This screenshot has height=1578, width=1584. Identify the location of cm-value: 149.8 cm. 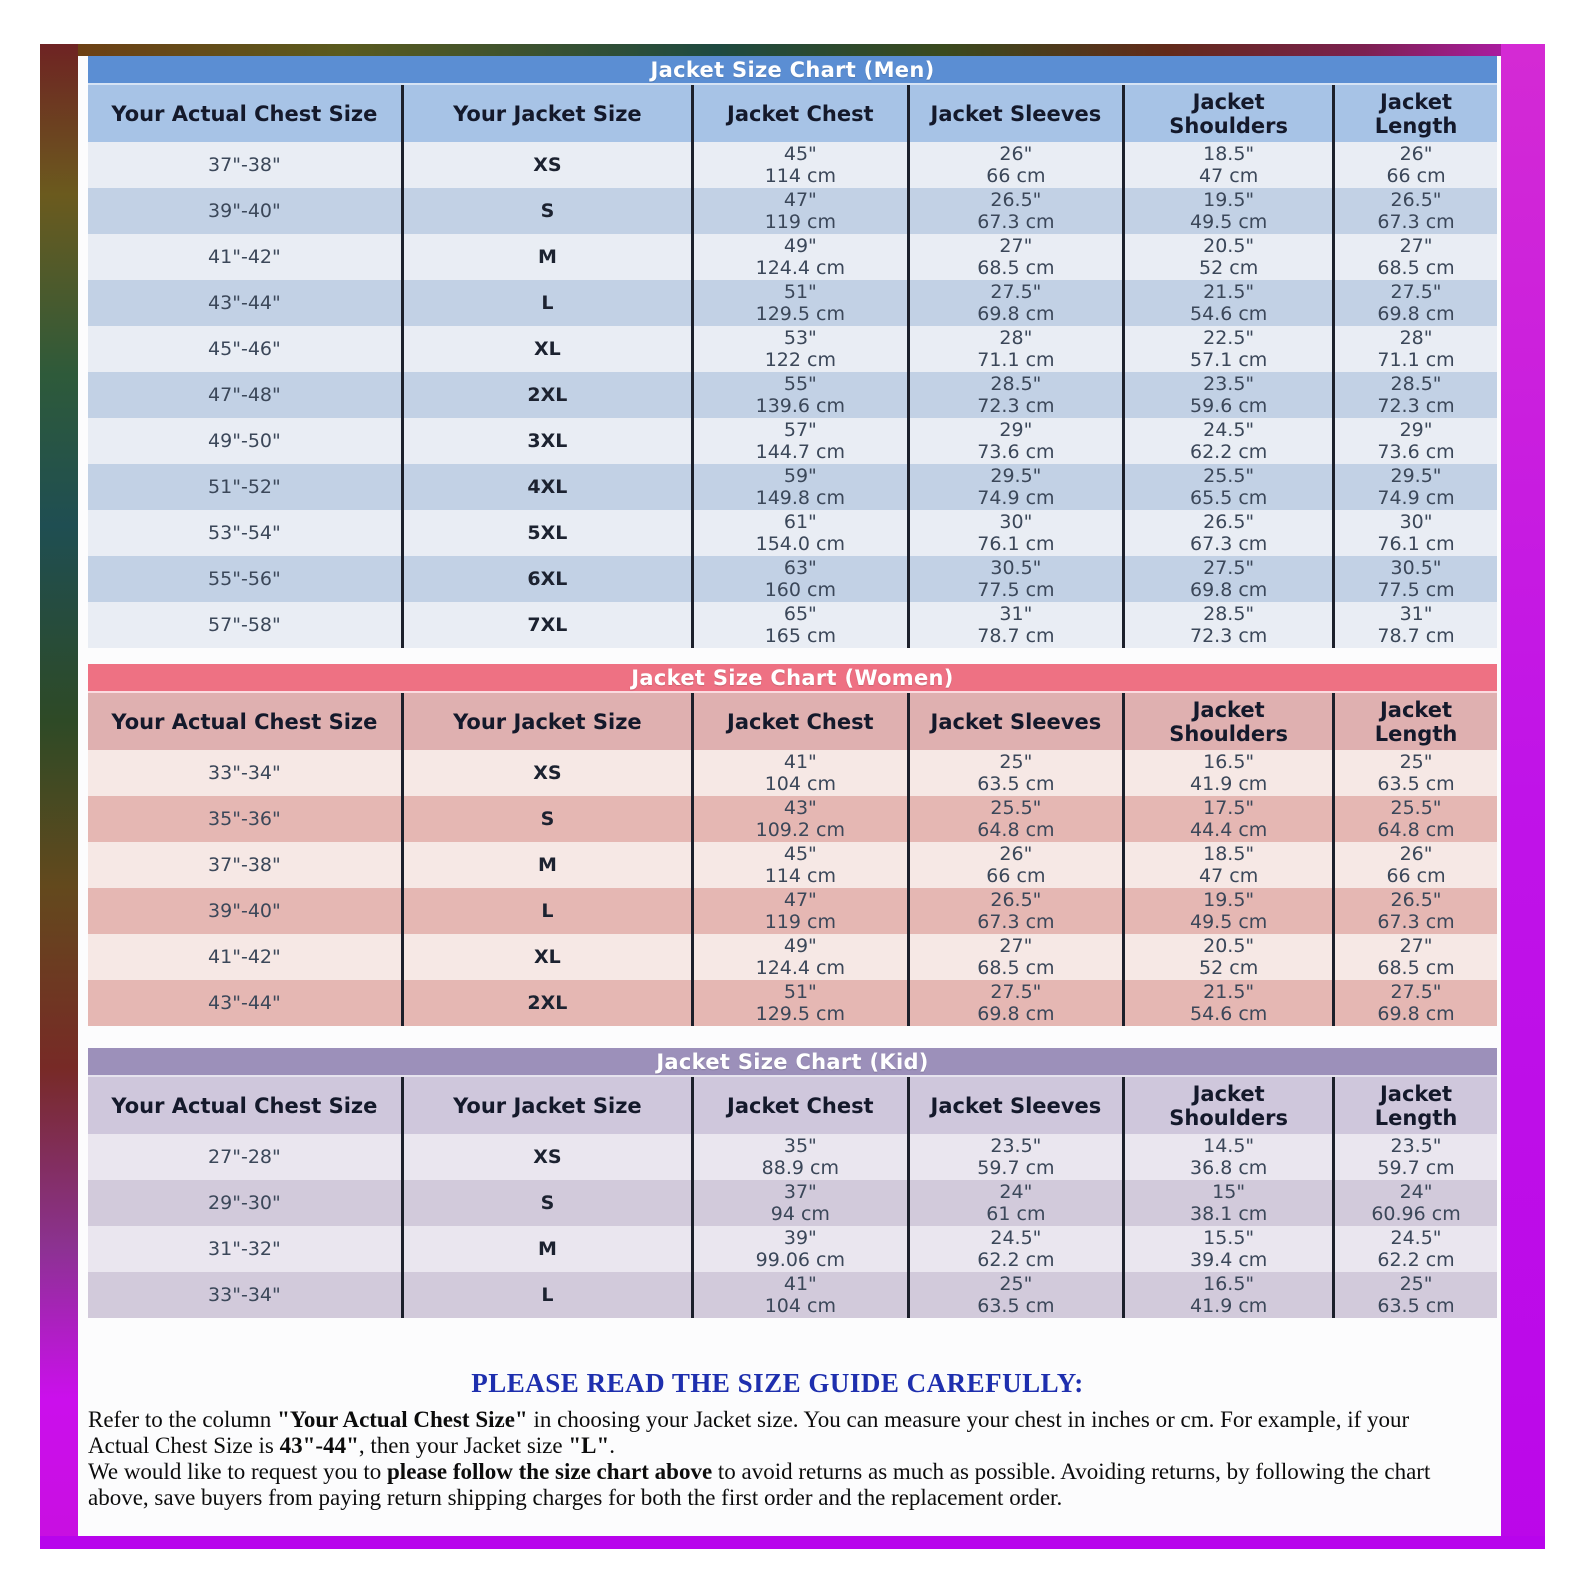
(800, 498).